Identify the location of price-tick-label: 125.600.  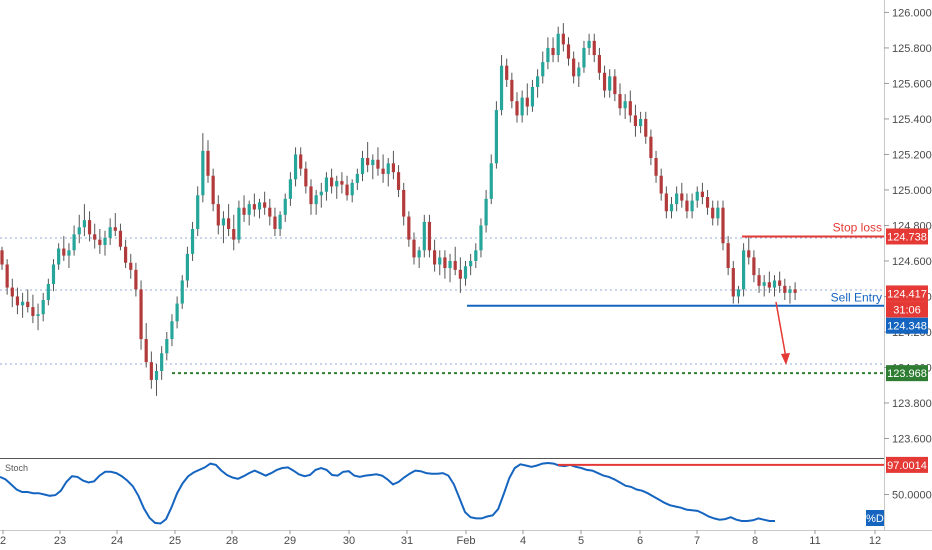
(912, 84).